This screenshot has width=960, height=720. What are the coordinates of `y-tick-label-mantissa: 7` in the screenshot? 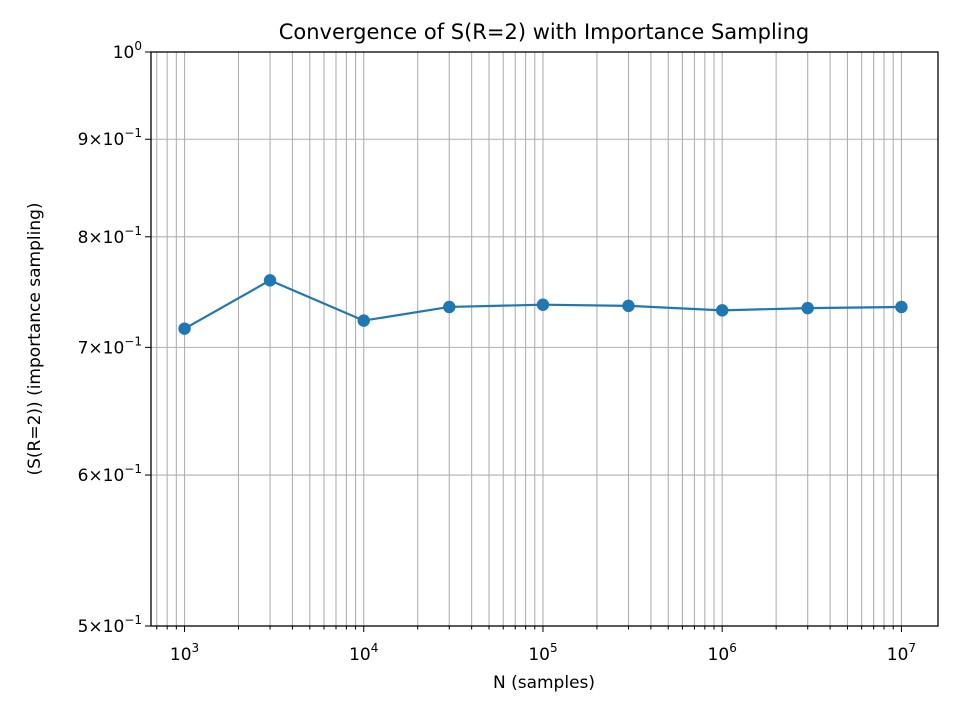 It's located at (83, 348).